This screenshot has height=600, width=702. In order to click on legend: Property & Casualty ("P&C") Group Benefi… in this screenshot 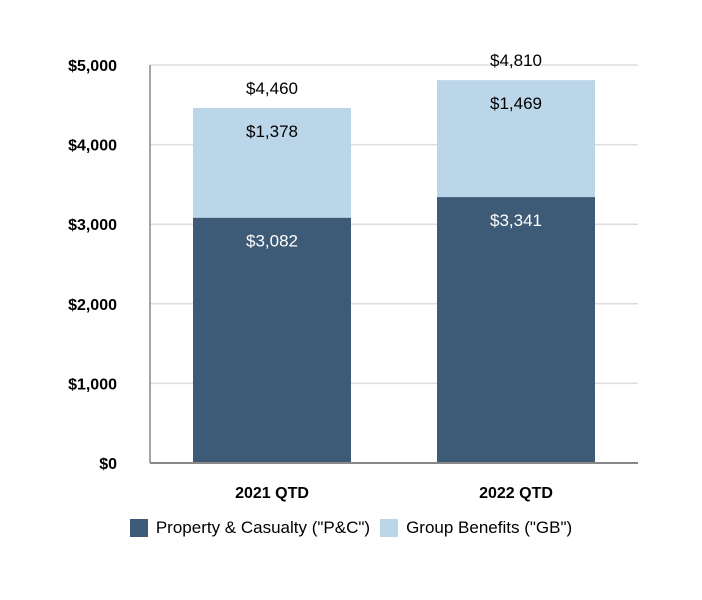, I will do `click(351, 528)`.